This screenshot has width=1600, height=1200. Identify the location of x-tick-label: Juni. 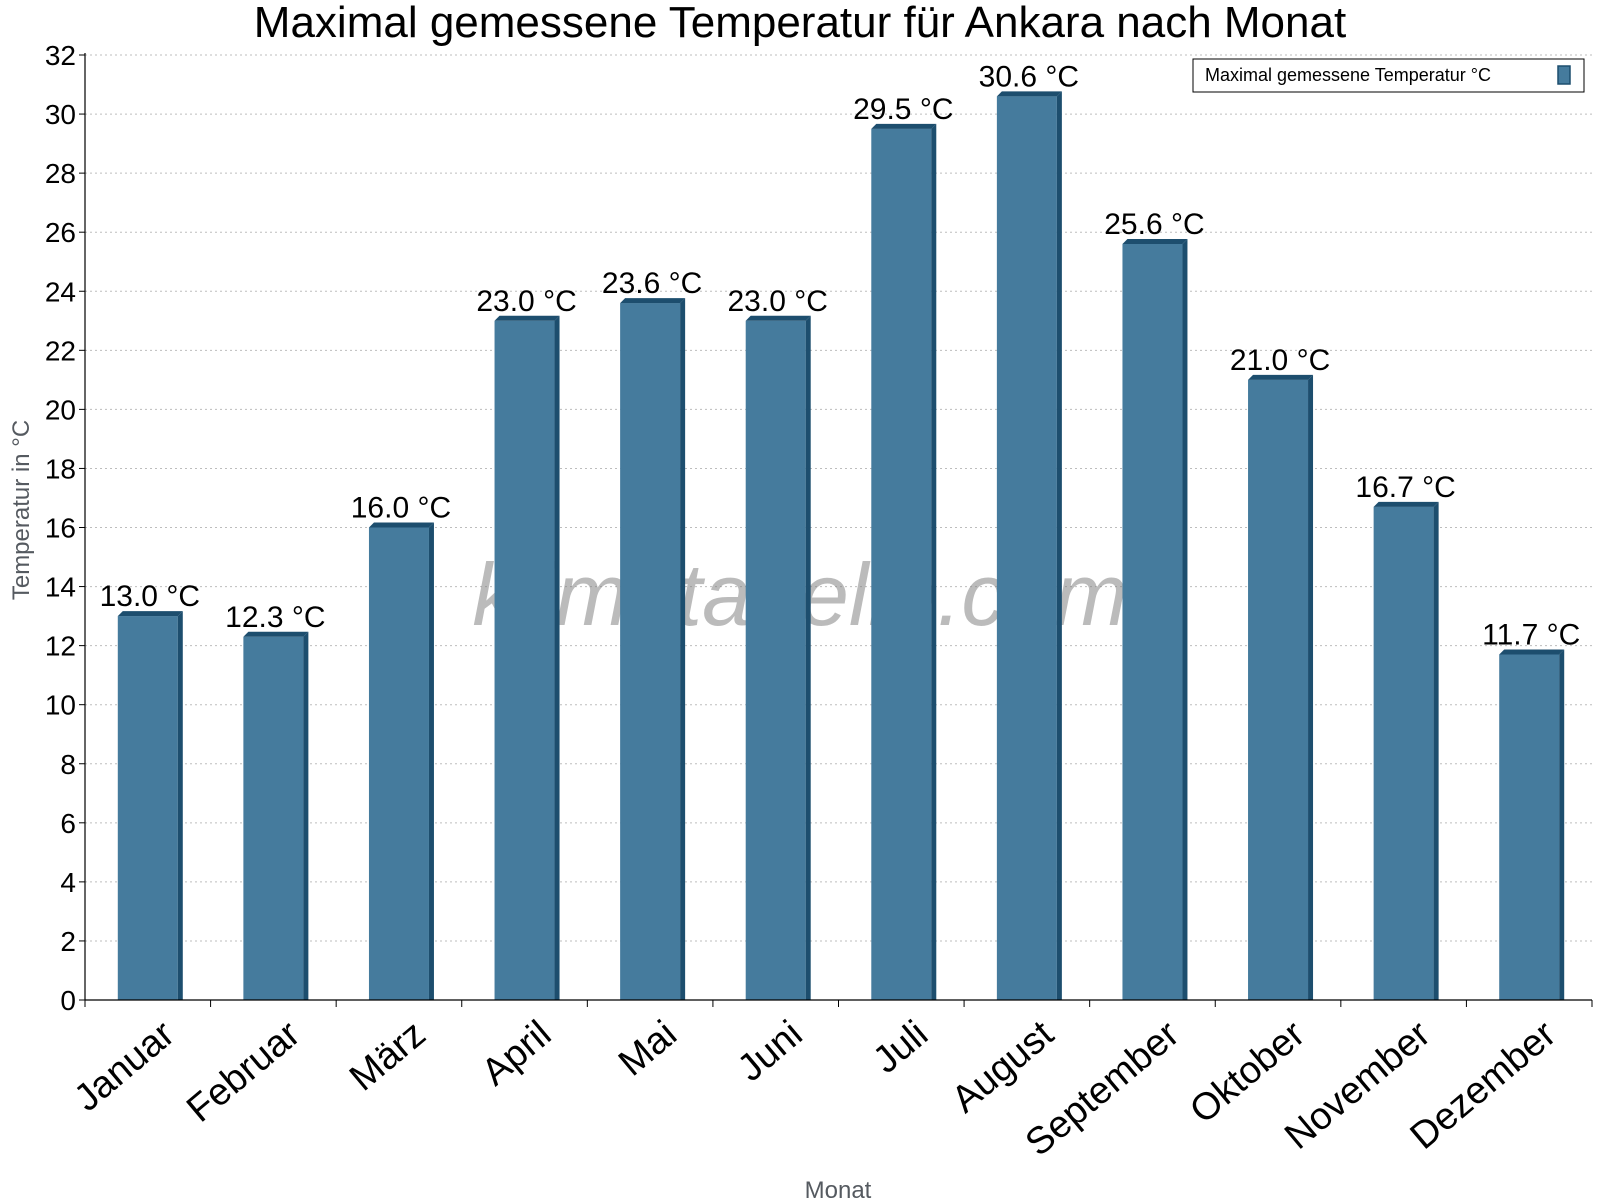
(770, 1051).